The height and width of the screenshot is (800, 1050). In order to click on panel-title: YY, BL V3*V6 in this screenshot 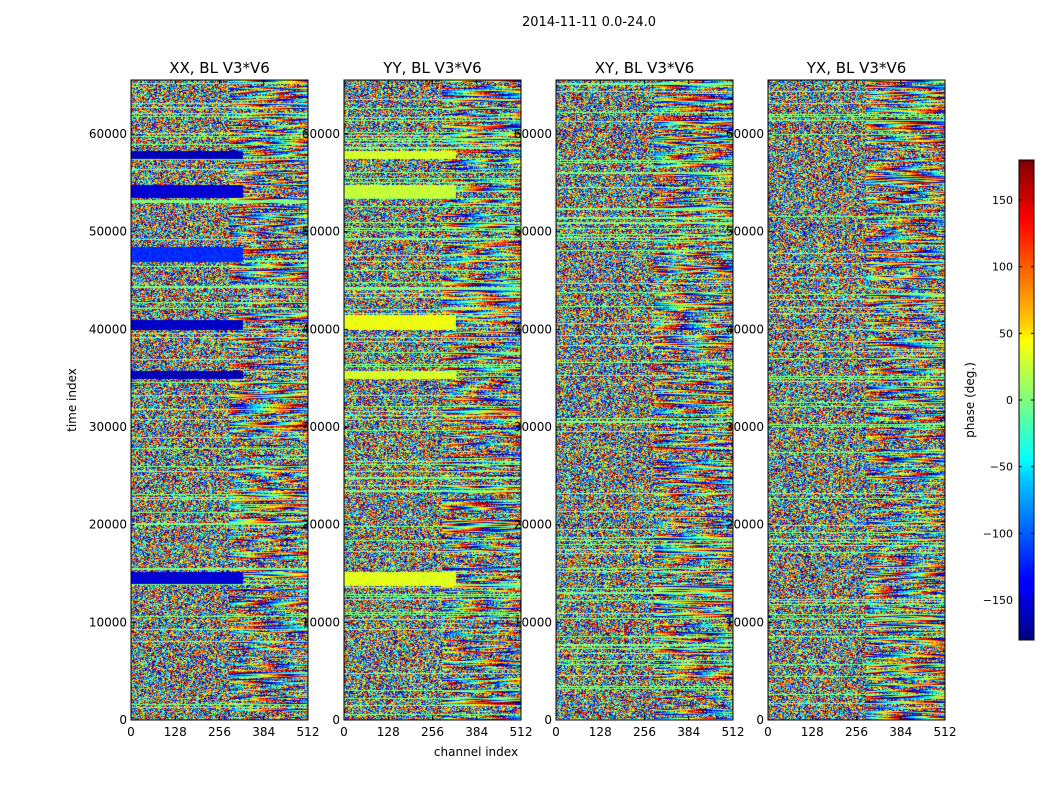, I will do `click(431, 68)`.